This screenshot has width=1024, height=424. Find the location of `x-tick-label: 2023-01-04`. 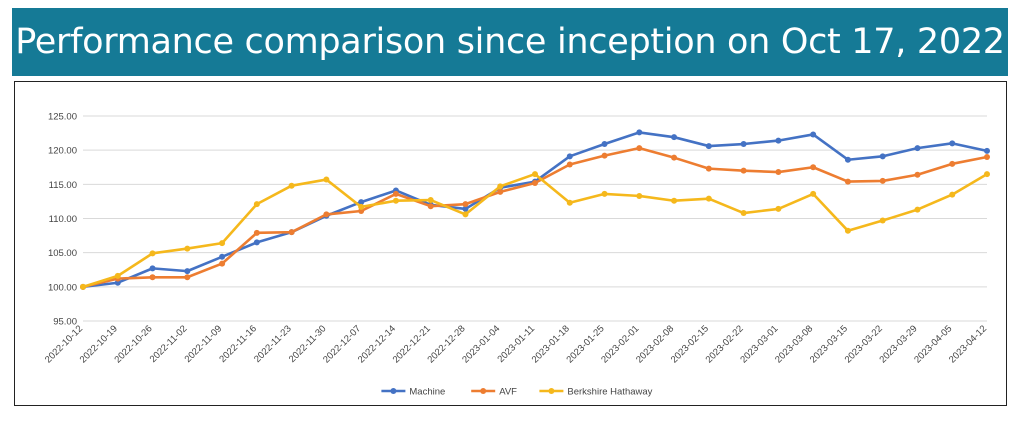

x-tick-label: 2023-01-04 is located at coordinates (481, 344).